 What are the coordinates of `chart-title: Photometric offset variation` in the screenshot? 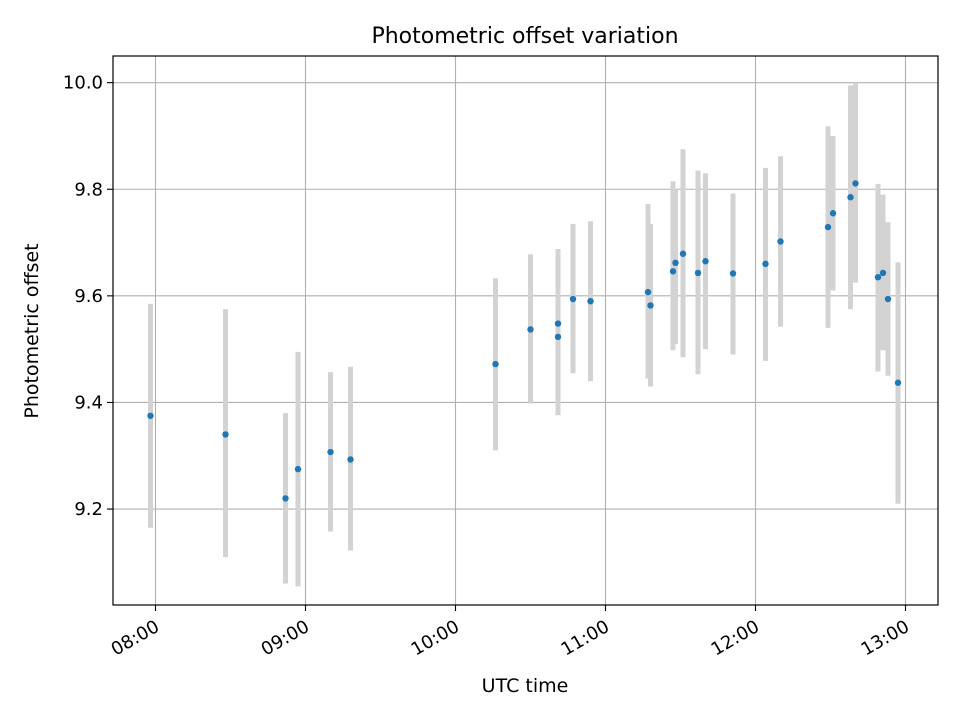 It's located at (524, 36).